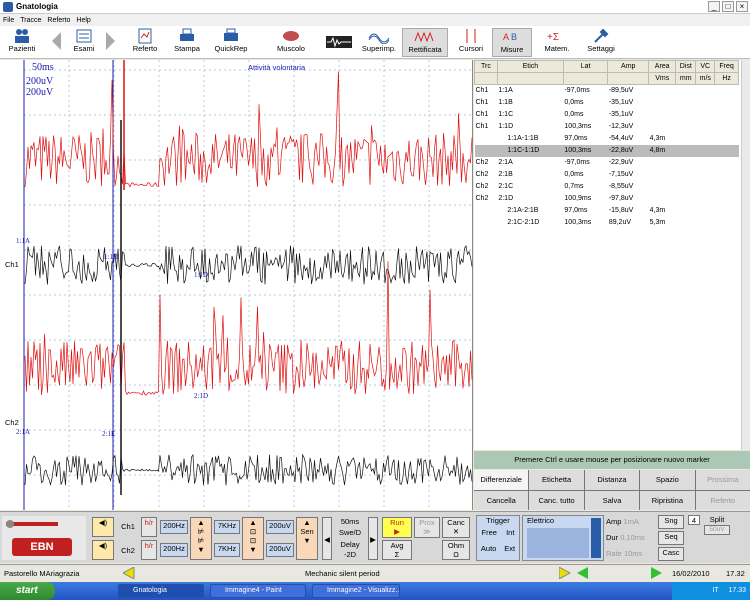  Describe the element at coordinates (201, 538) in the screenshot. I see `highpass-stepper: ▲ ⊭ ⊭ ▼` at that location.